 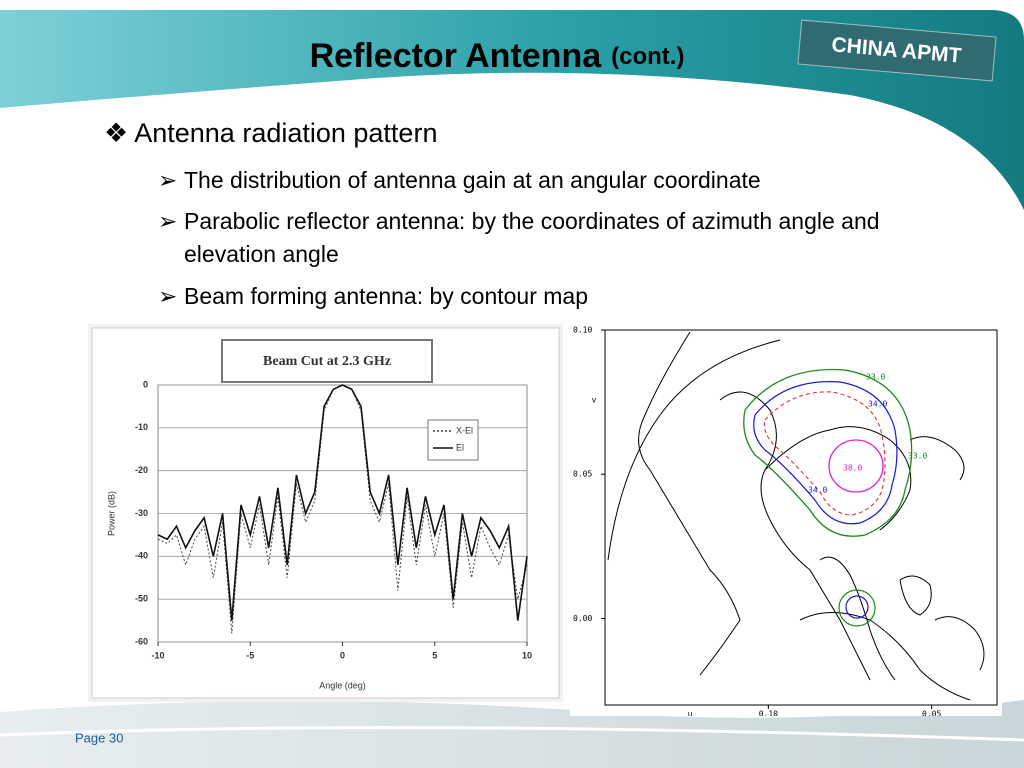 I want to click on y-tick-label: 0.00, so click(x=582, y=618).